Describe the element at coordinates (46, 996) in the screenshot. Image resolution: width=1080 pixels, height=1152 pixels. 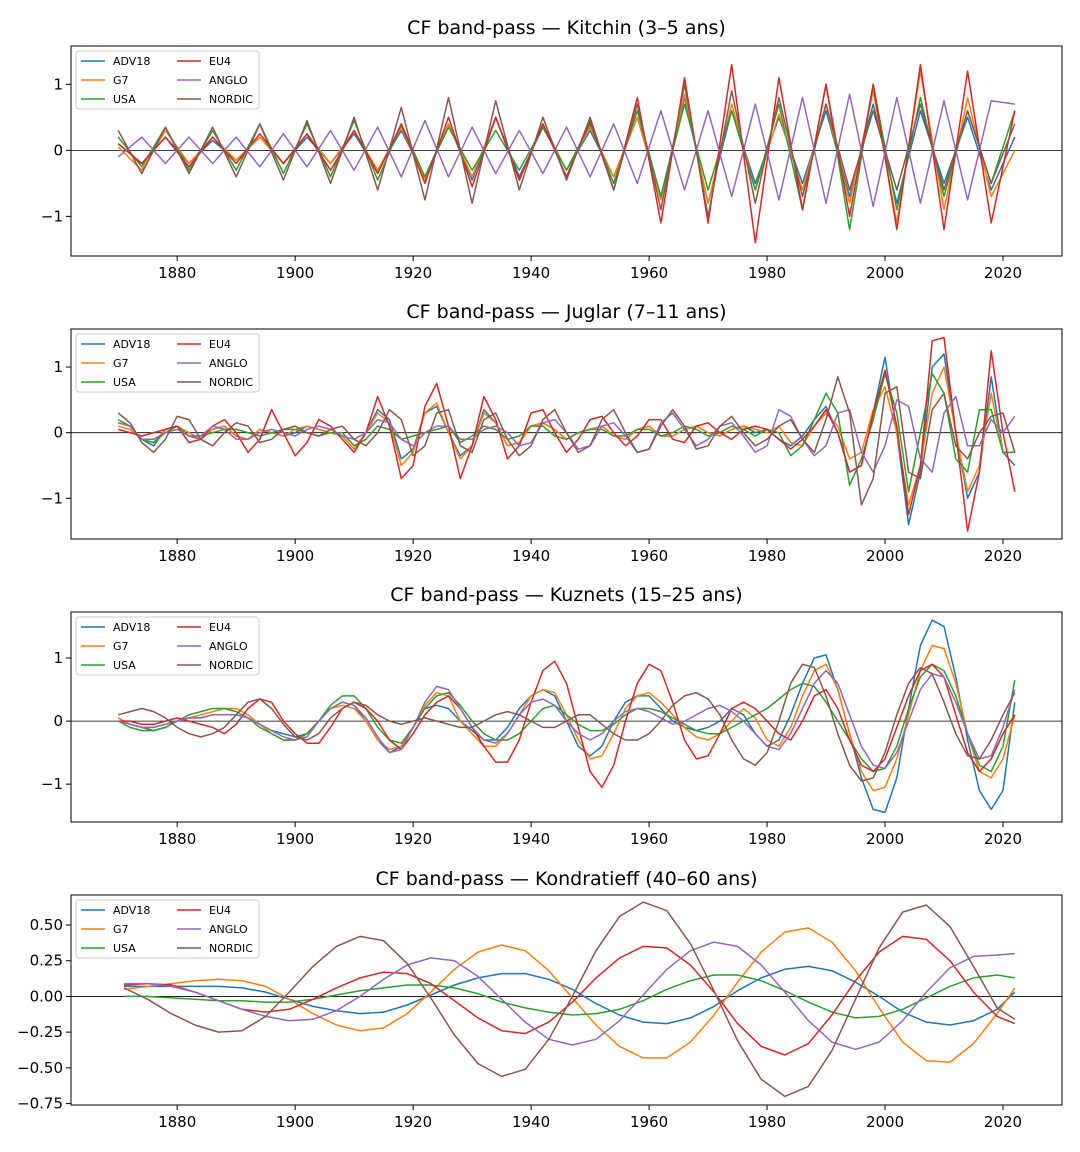
I see `y-tick-label: 0.00` at that location.